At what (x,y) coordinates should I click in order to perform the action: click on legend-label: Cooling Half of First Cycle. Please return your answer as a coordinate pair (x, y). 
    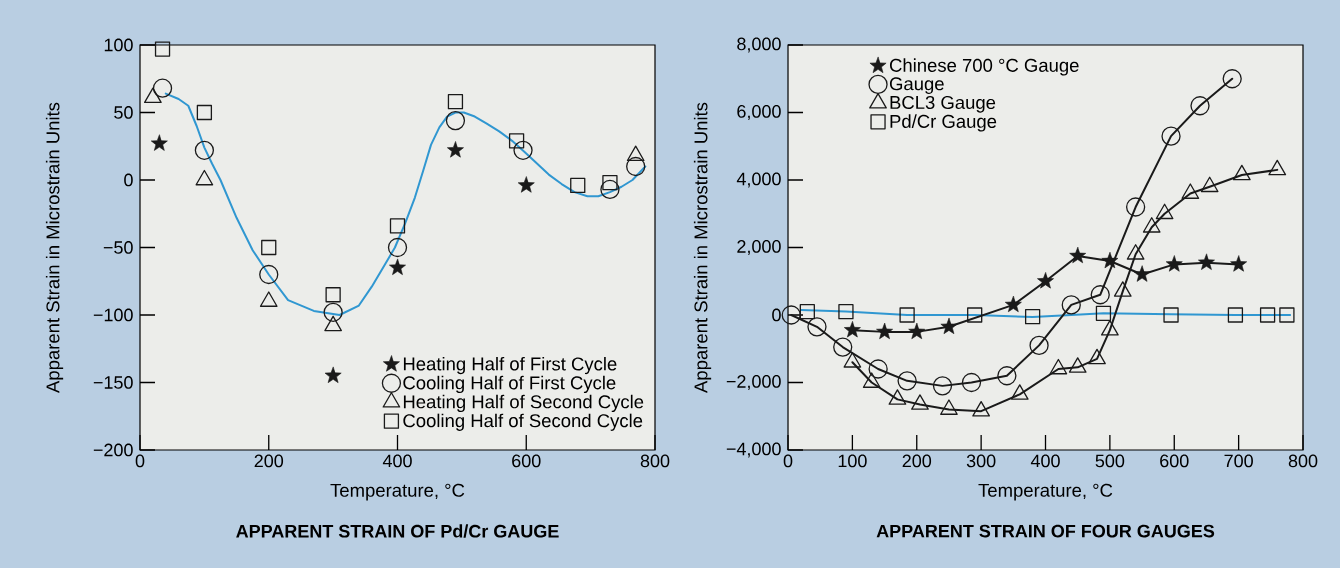
    Looking at the image, I should click on (509, 384).